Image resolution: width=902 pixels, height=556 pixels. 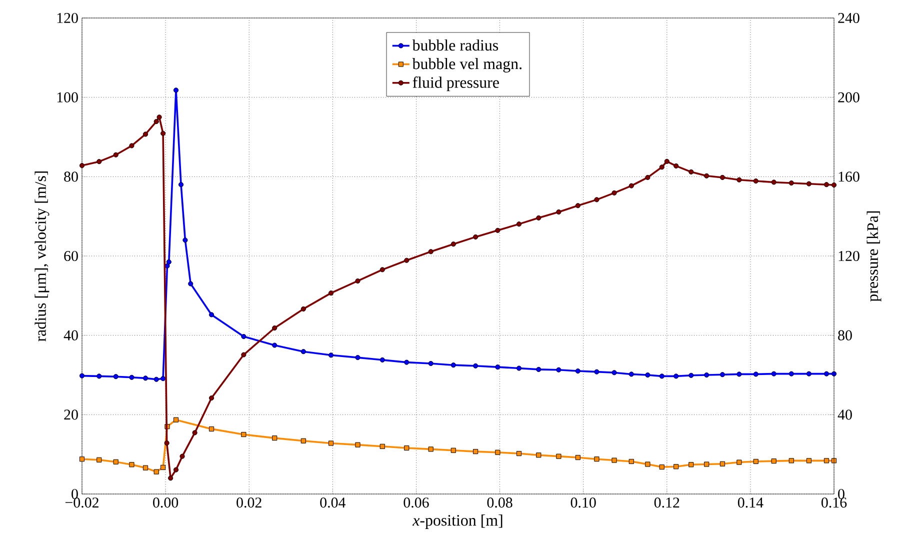 I want to click on x-tick-label: 0.10, so click(x=583, y=503).